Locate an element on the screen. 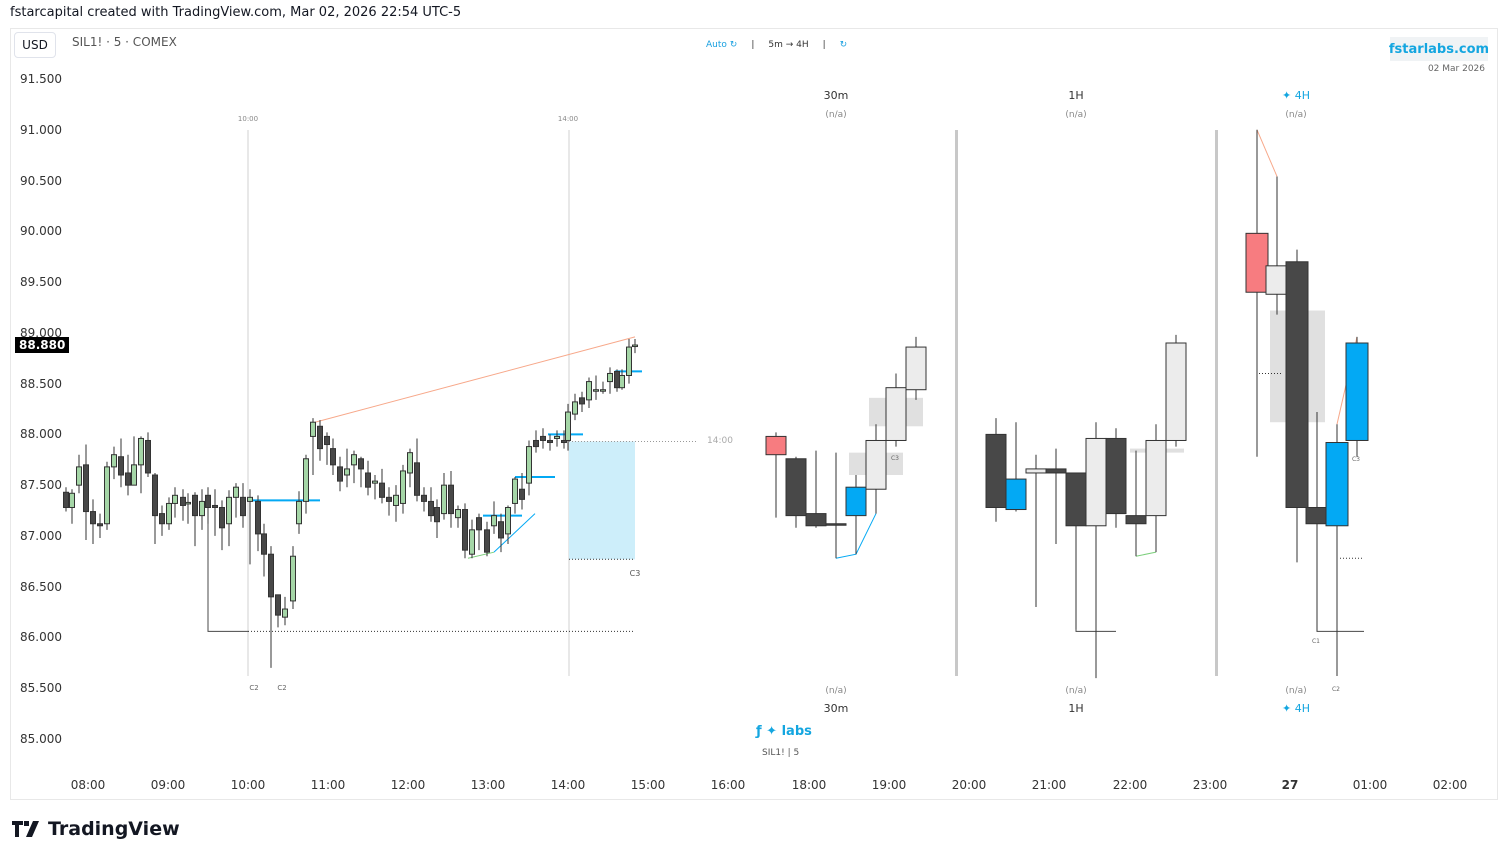 The width and height of the screenshot is (1508, 860). time-label: 18:00 is located at coordinates (809, 785).